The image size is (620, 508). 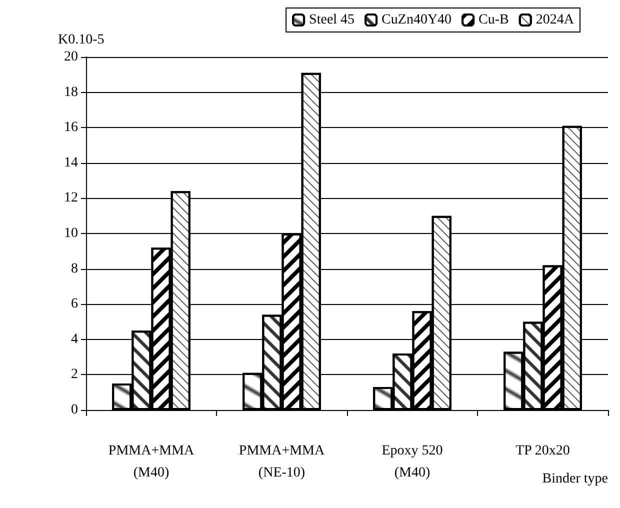 What do you see at coordinates (71, 198) in the screenshot?
I see `y-tick-label: 12` at bounding box center [71, 198].